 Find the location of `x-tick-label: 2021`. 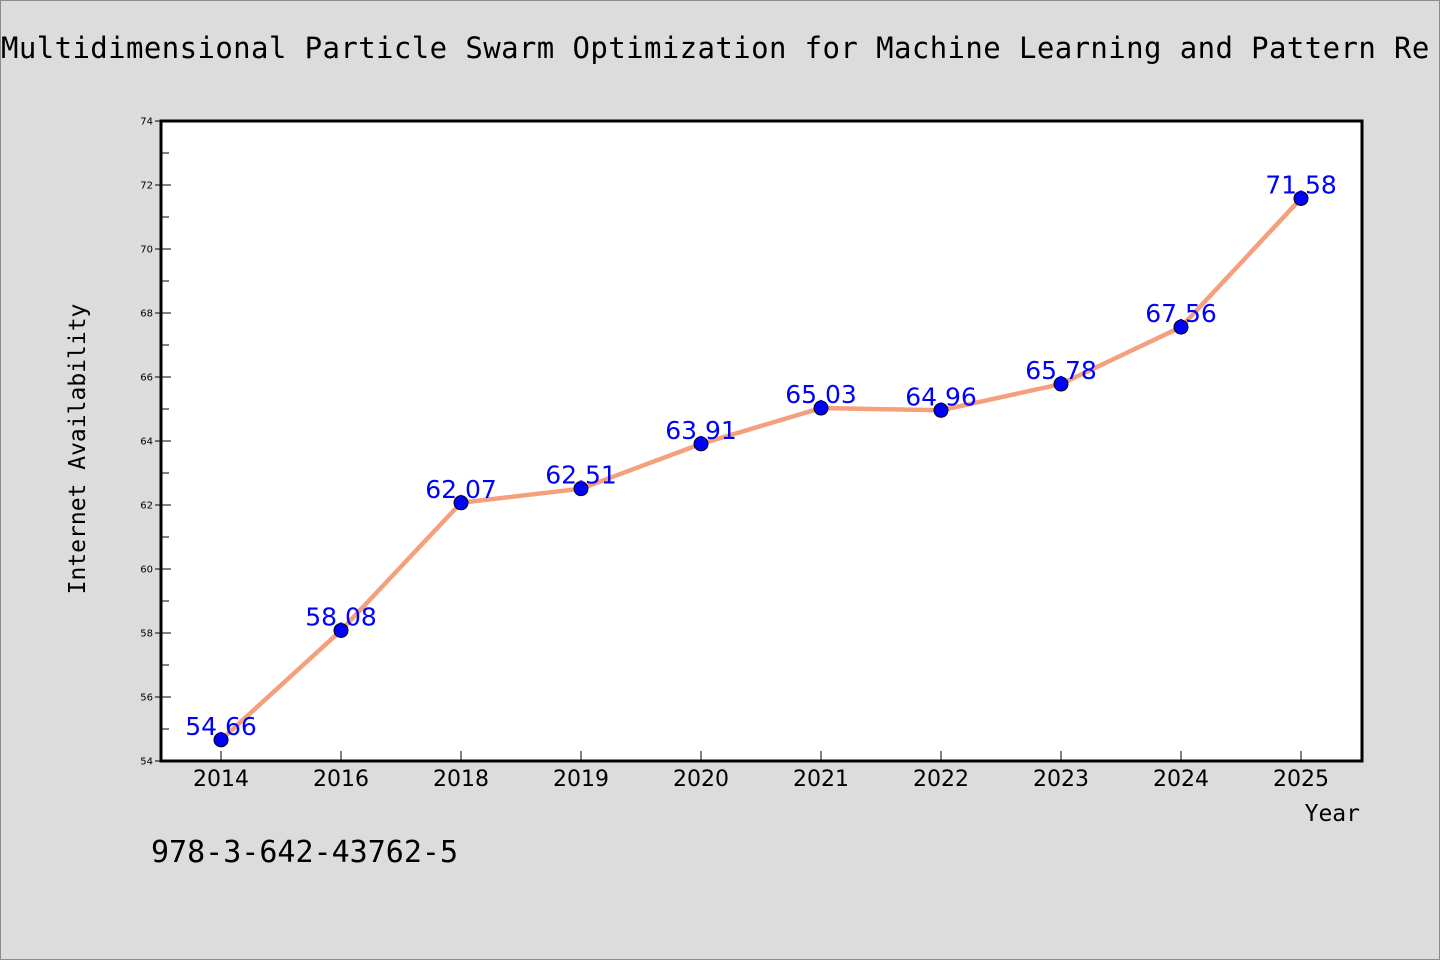

x-tick-label: 2021 is located at coordinates (821, 779).